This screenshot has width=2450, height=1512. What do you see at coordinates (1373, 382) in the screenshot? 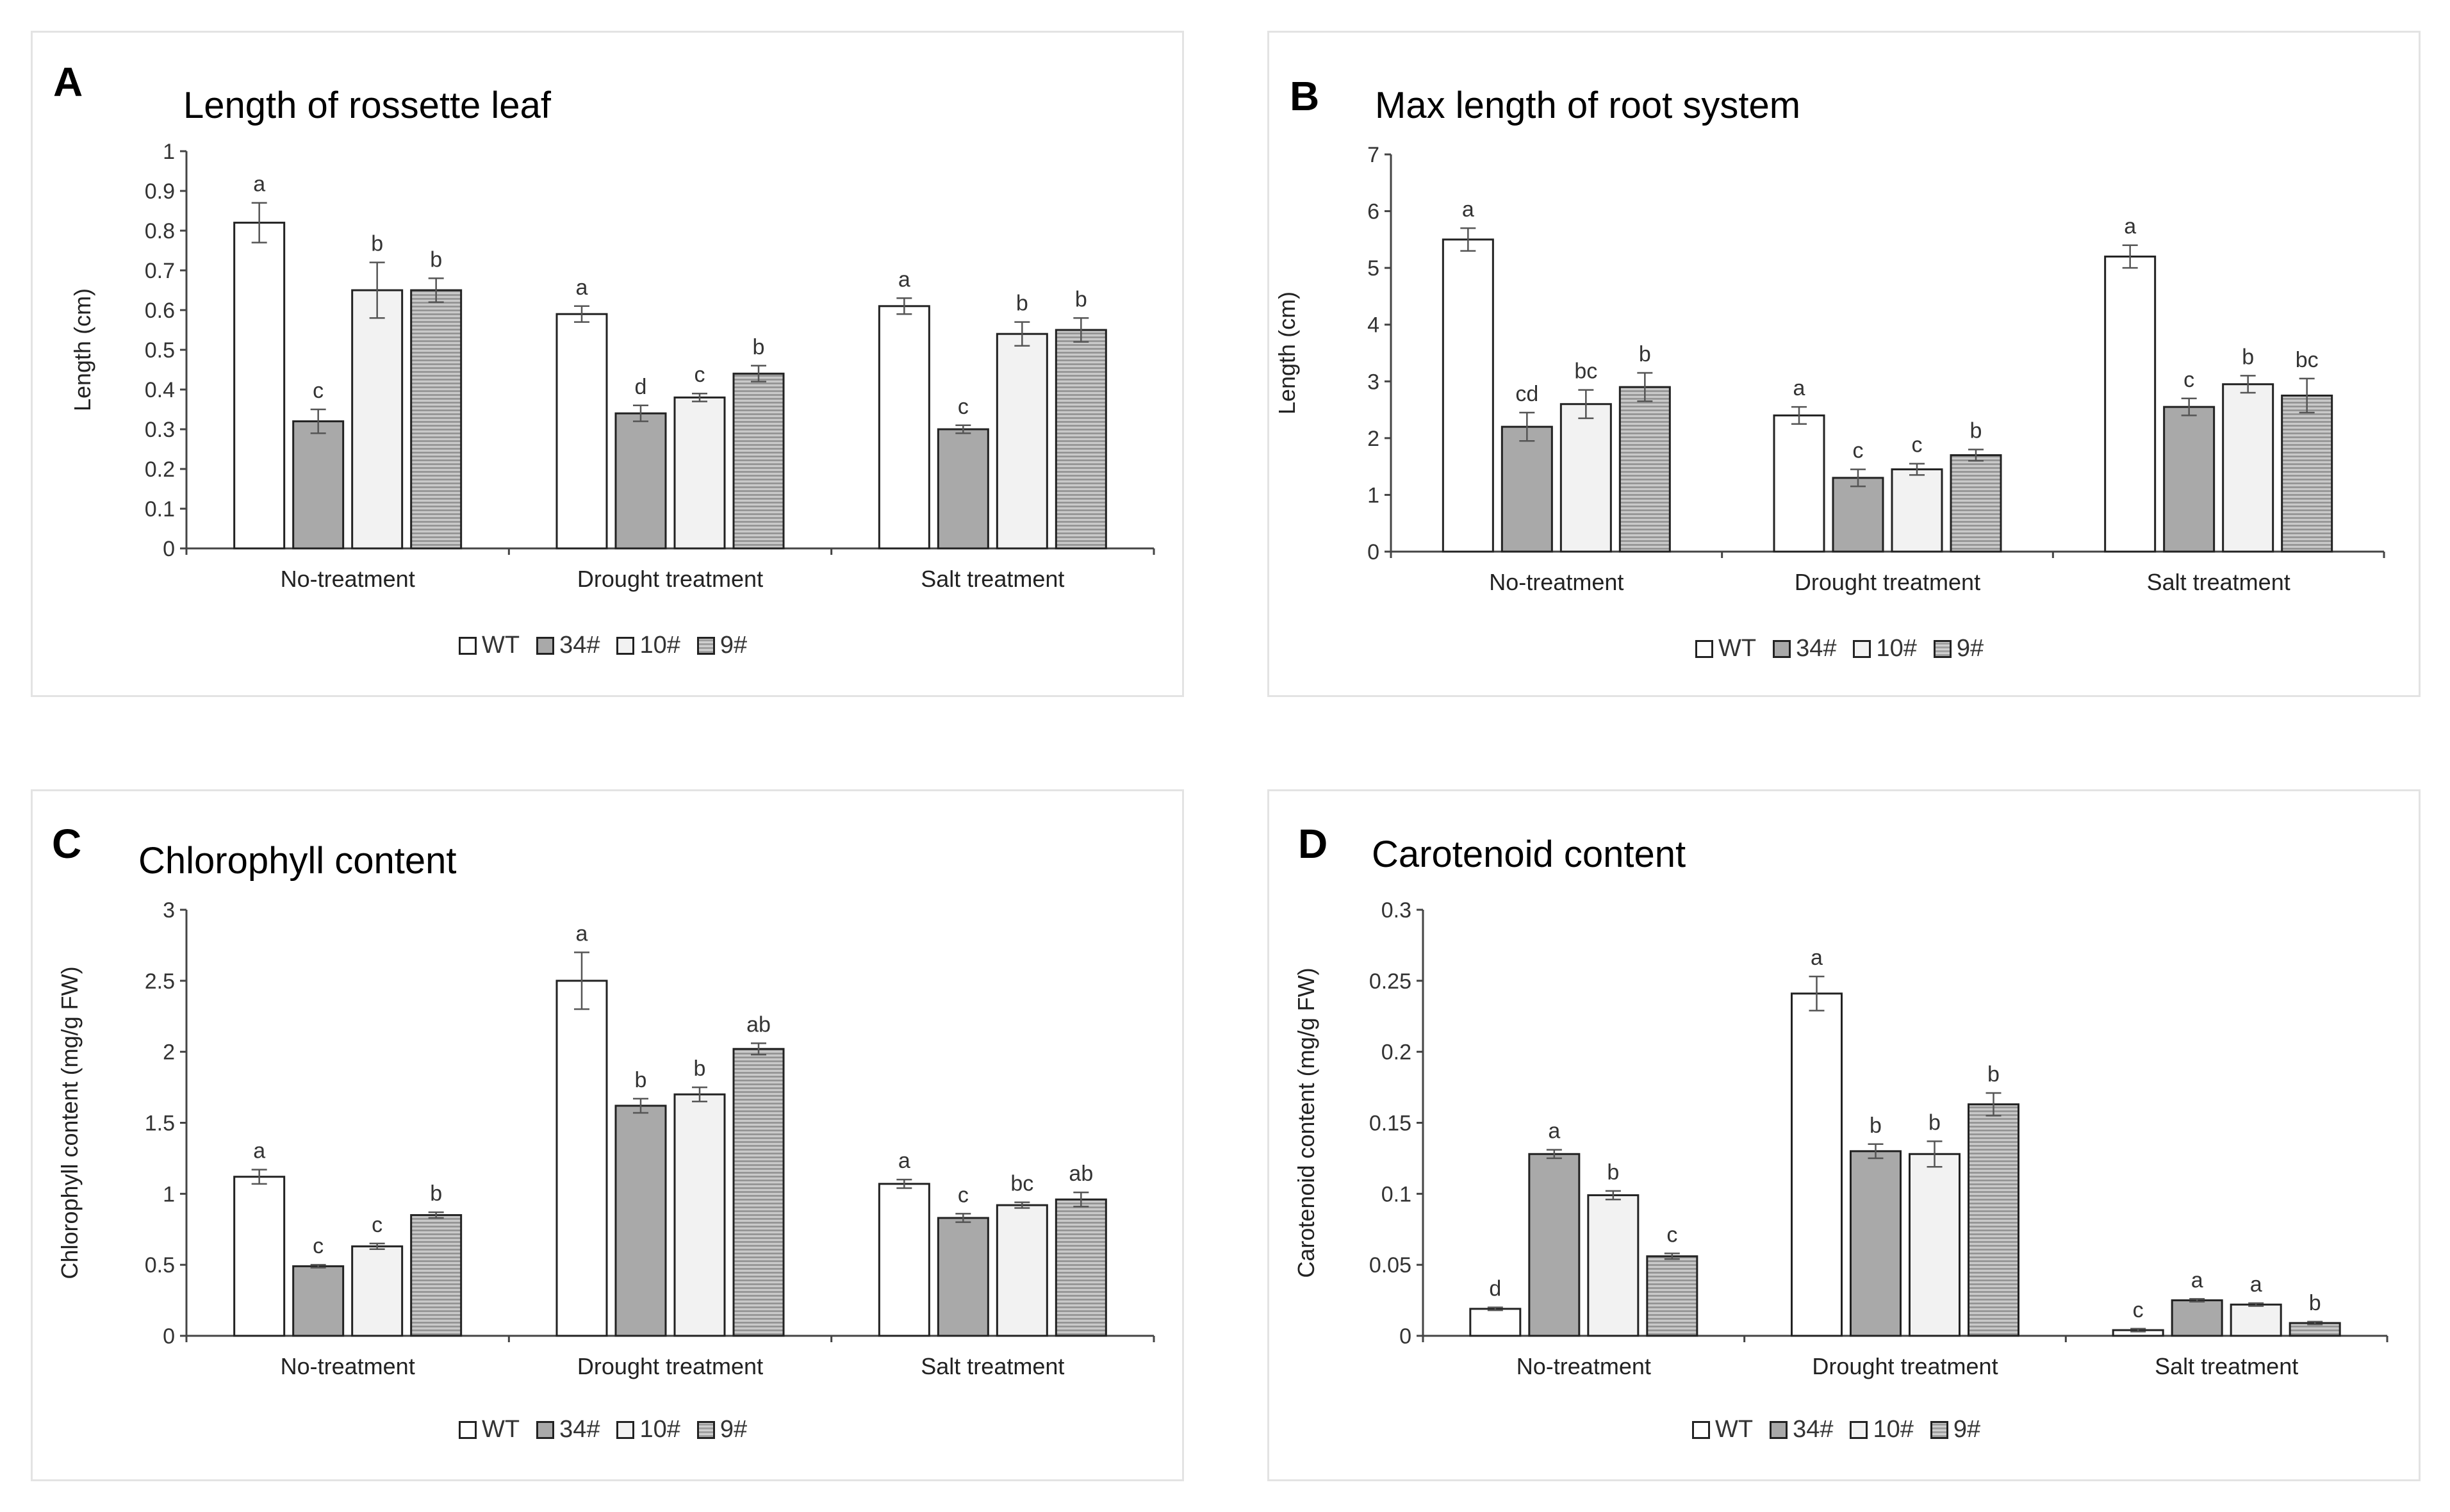
I see `y-tick-label: 3` at bounding box center [1373, 382].